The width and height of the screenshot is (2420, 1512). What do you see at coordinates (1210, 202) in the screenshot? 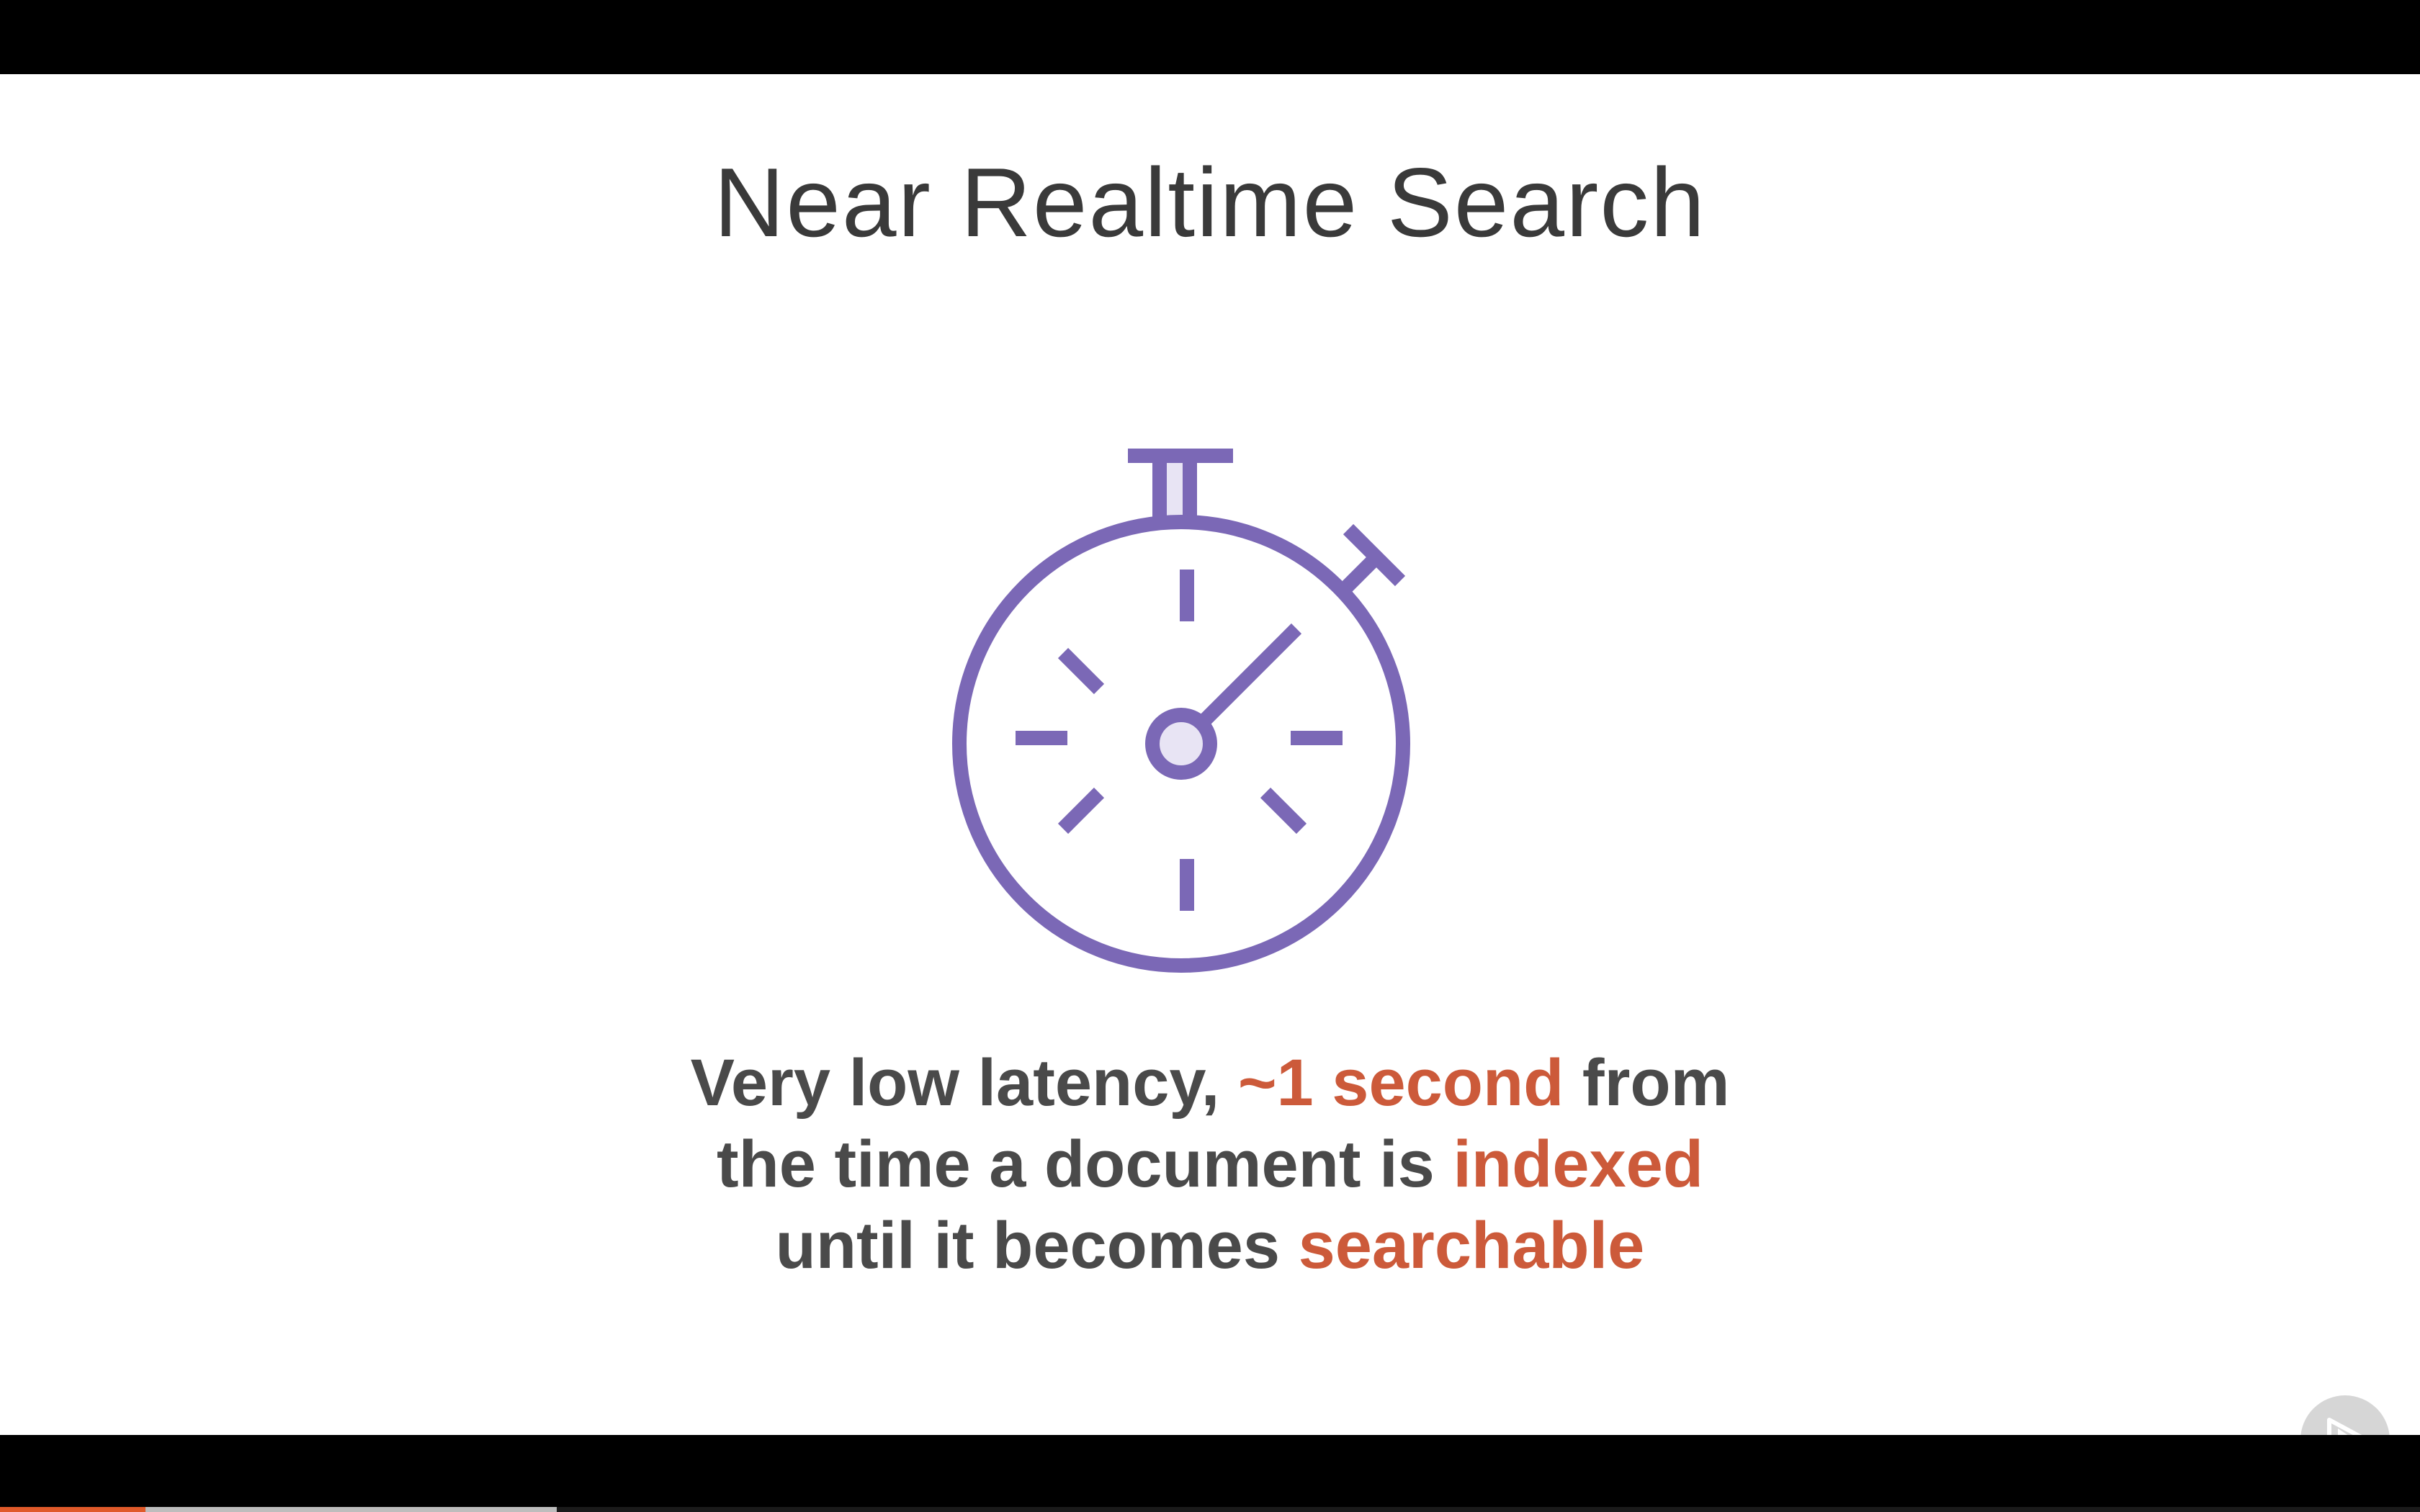
I see `slide-title: Near Realtime Search` at bounding box center [1210, 202].